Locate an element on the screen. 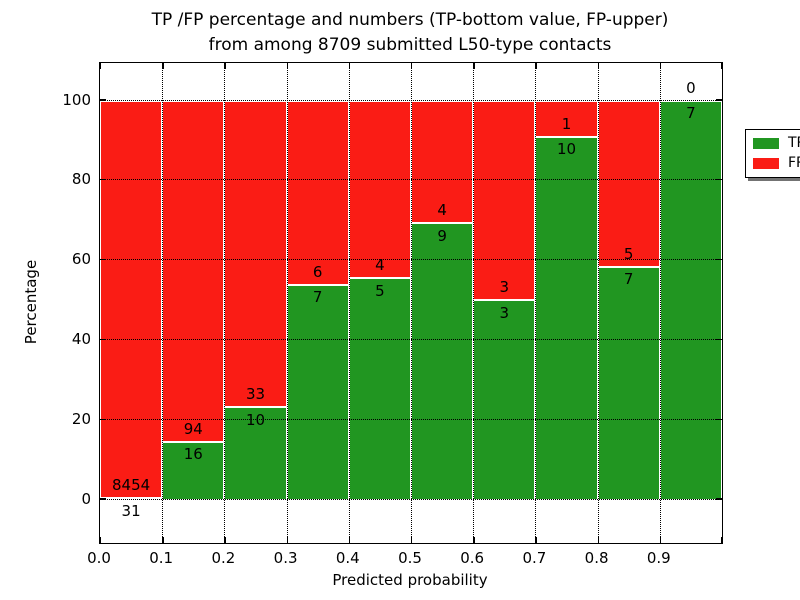  x-tick-label: 0.1 is located at coordinates (161, 558).